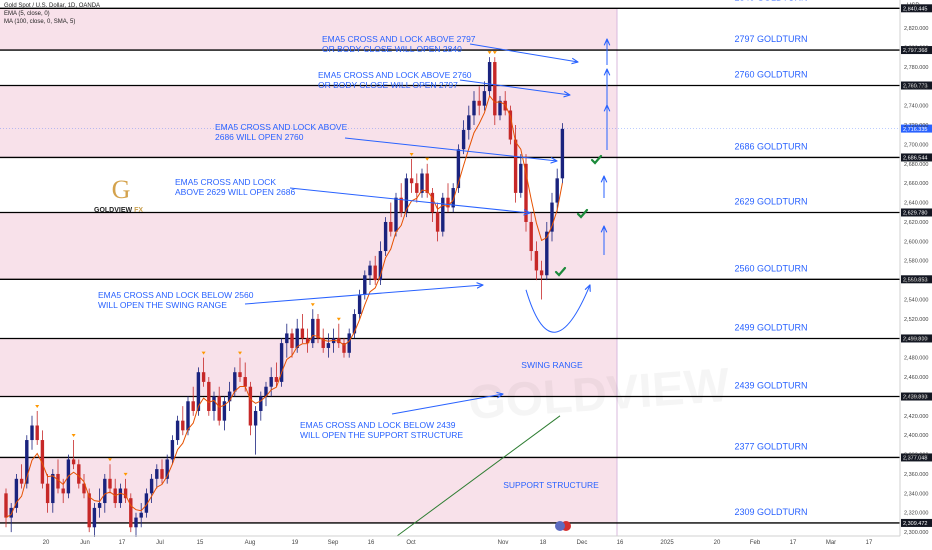 The width and height of the screenshot is (932, 550). Describe the element at coordinates (295, 543) in the screenshot. I see `x-tick-label: 19` at that location.